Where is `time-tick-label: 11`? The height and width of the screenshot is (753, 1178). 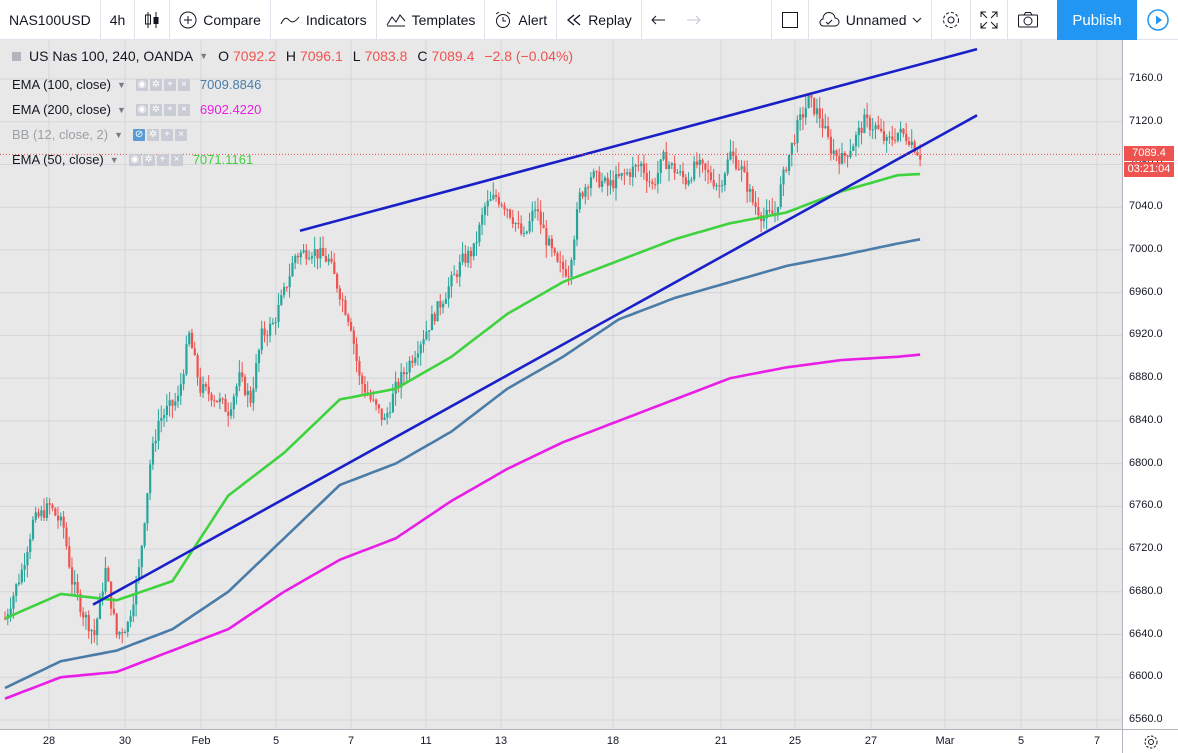
time-tick-label: 11 is located at coordinates (426, 741).